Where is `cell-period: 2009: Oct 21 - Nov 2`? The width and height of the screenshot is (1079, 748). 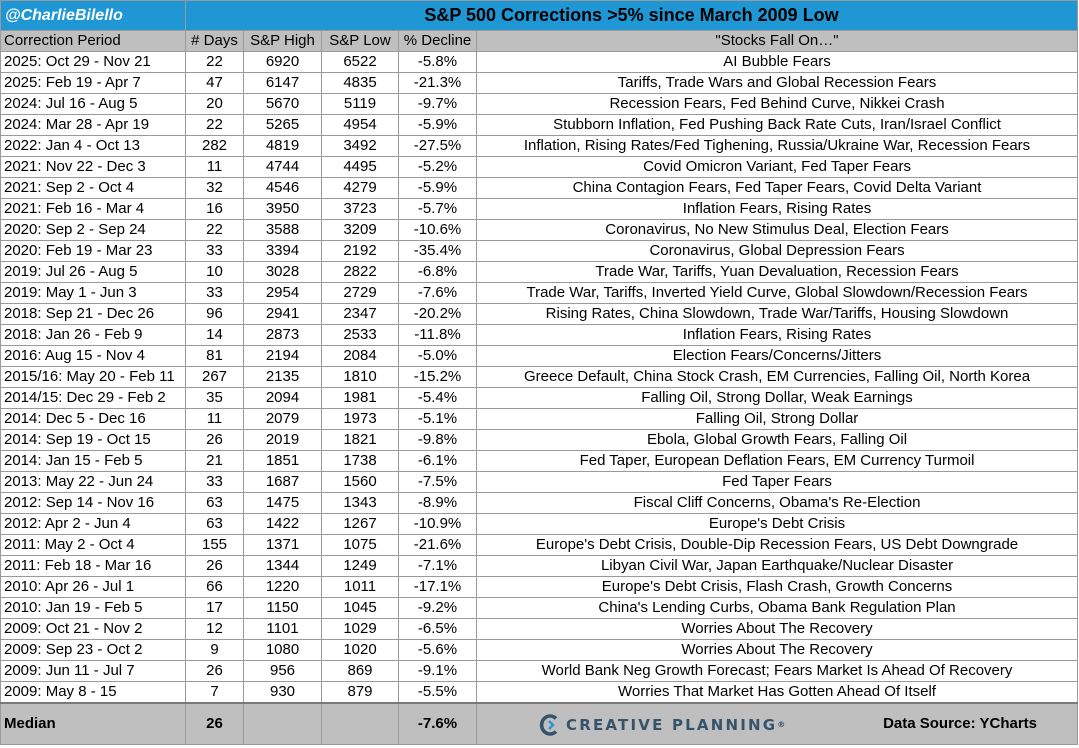 cell-period: 2009: Oct 21 - Nov 2 is located at coordinates (93, 629).